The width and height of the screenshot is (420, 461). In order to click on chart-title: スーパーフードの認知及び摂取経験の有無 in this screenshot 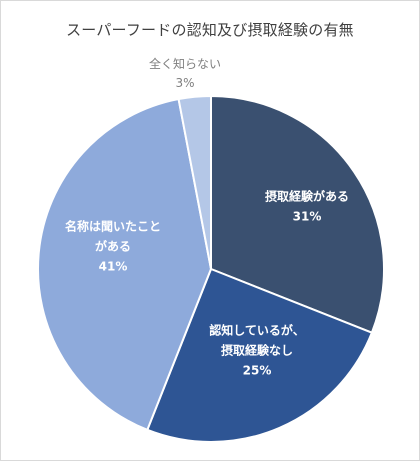, I will do `click(210, 30)`.